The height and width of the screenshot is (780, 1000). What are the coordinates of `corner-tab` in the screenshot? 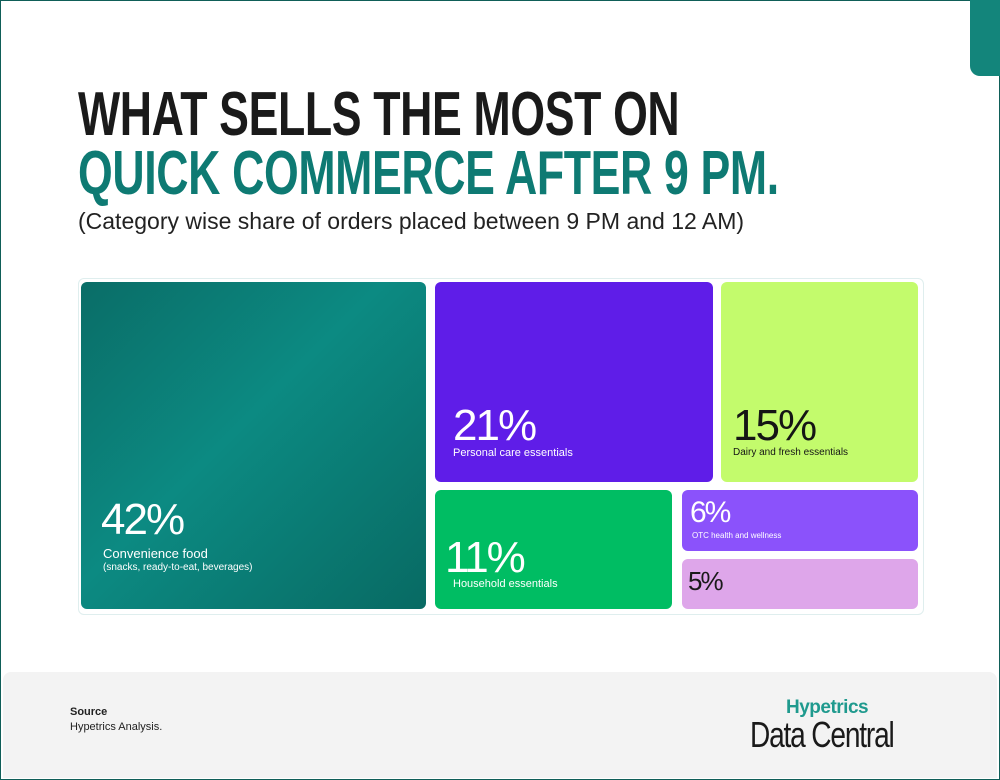 It's located at (985, 38).